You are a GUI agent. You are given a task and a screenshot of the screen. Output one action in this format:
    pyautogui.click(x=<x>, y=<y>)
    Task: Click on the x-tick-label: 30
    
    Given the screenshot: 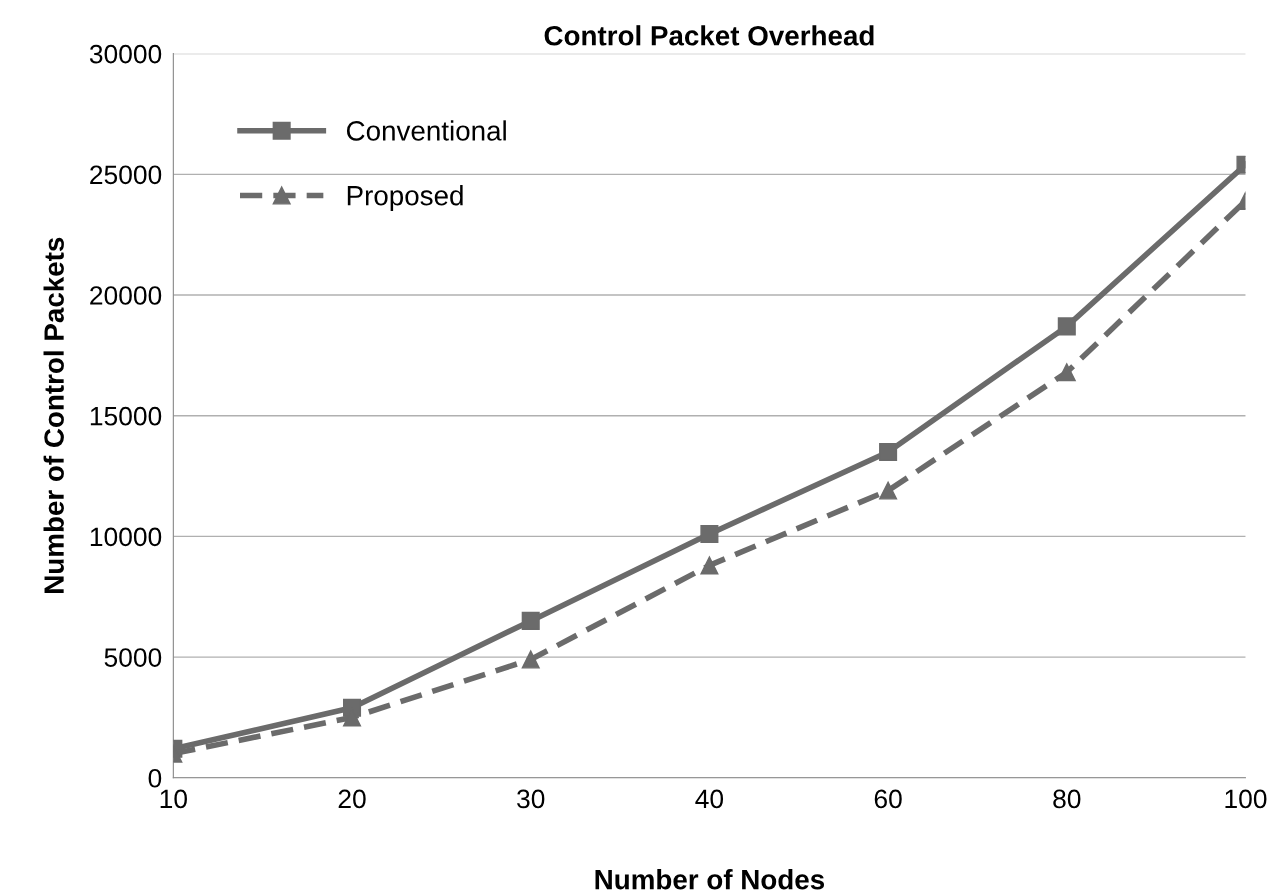 What is the action you would take?
    pyautogui.click(x=531, y=799)
    